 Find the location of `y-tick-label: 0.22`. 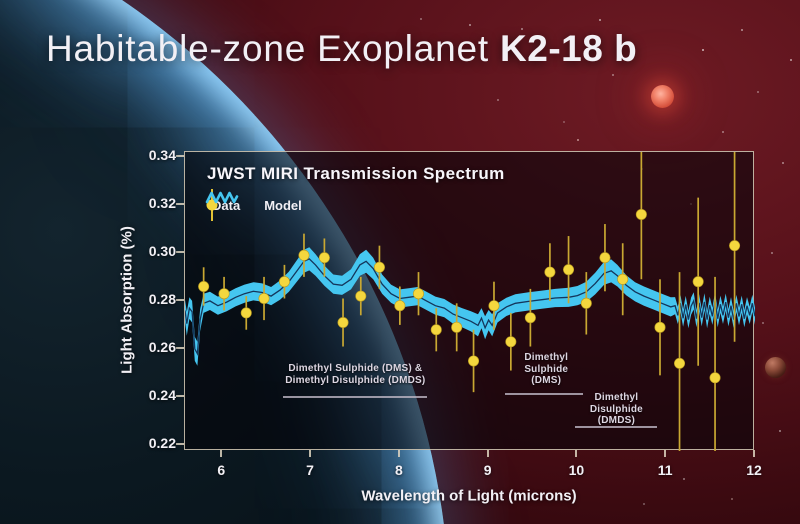

y-tick-label: 0.22 is located at coordinates (162, 442).